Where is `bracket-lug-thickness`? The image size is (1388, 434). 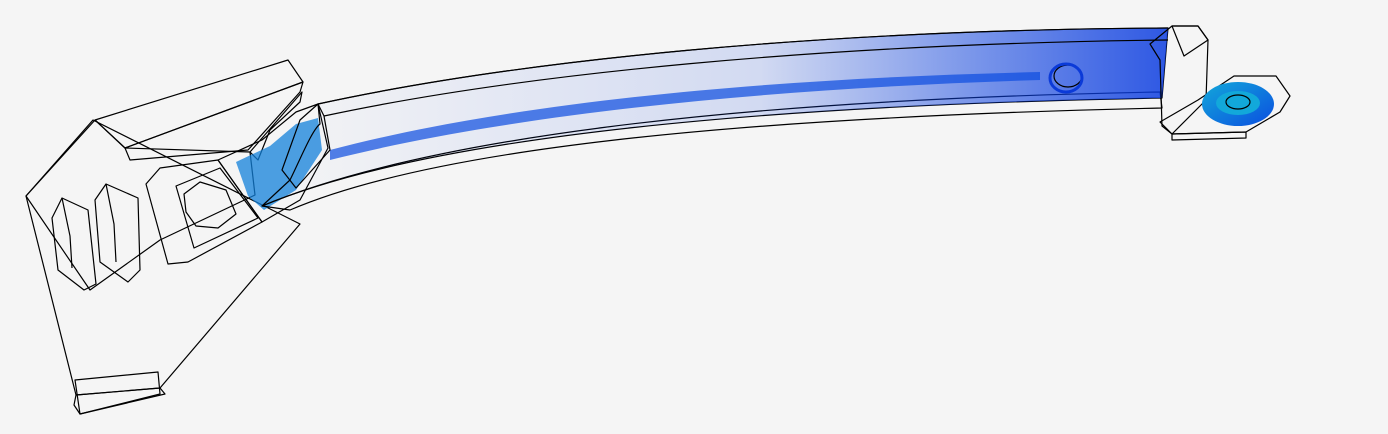 bracket-lug-thickness is located at coordinates (1209, 136).